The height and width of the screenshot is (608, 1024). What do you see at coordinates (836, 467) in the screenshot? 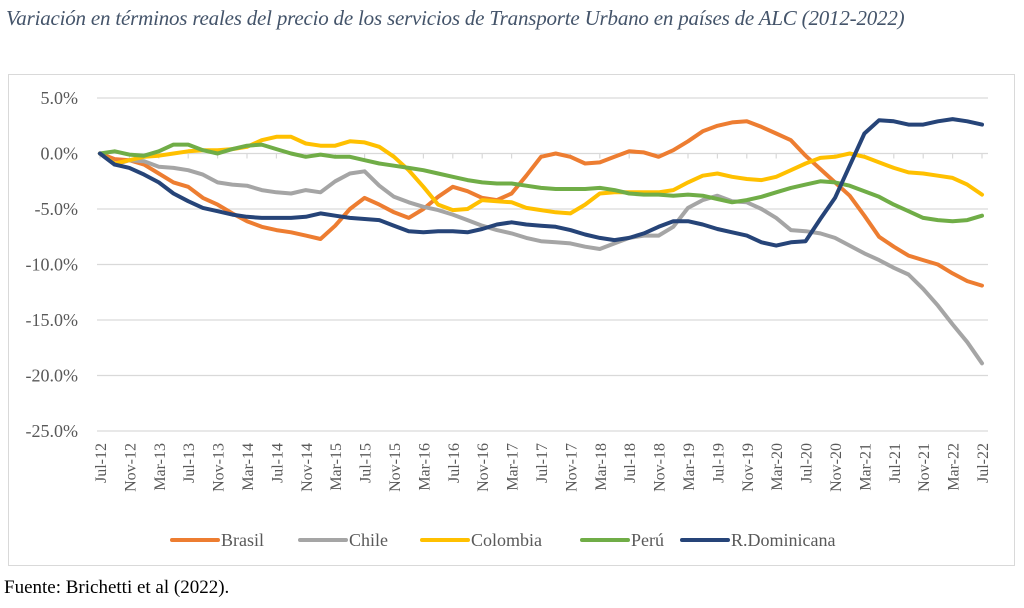
I see `x-tick-label: Nov-20` at bounding box center [836, 467].